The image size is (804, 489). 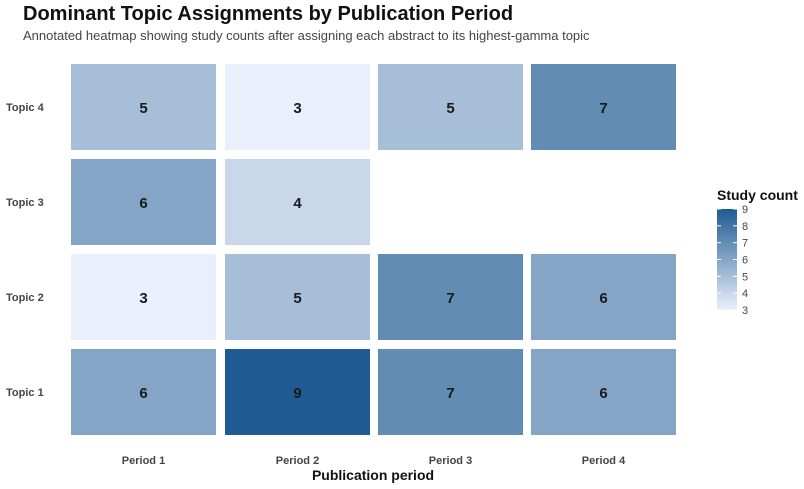 I want to click on x-axis-ticks: Period 1 Period 2 Period 3 Period 4, so click(x=374, y=461).